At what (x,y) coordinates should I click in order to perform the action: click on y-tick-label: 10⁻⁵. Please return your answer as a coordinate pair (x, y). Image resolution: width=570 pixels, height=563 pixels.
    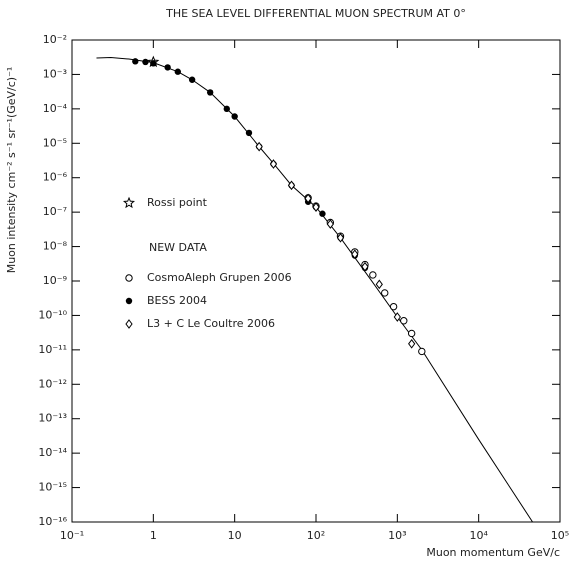
    Looking at the image, I should click on (55, 142).